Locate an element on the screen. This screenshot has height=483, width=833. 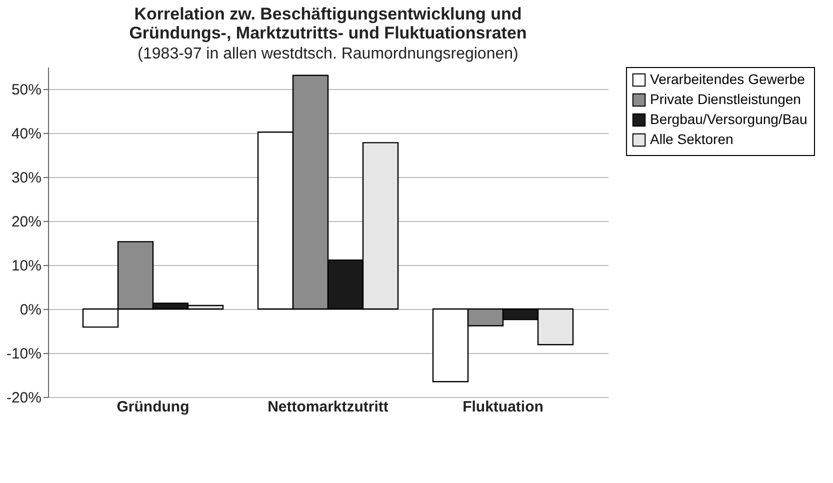
text: Korrelation zw. Beschäftigungsentwicklung und is located at coordinates (328, 14).